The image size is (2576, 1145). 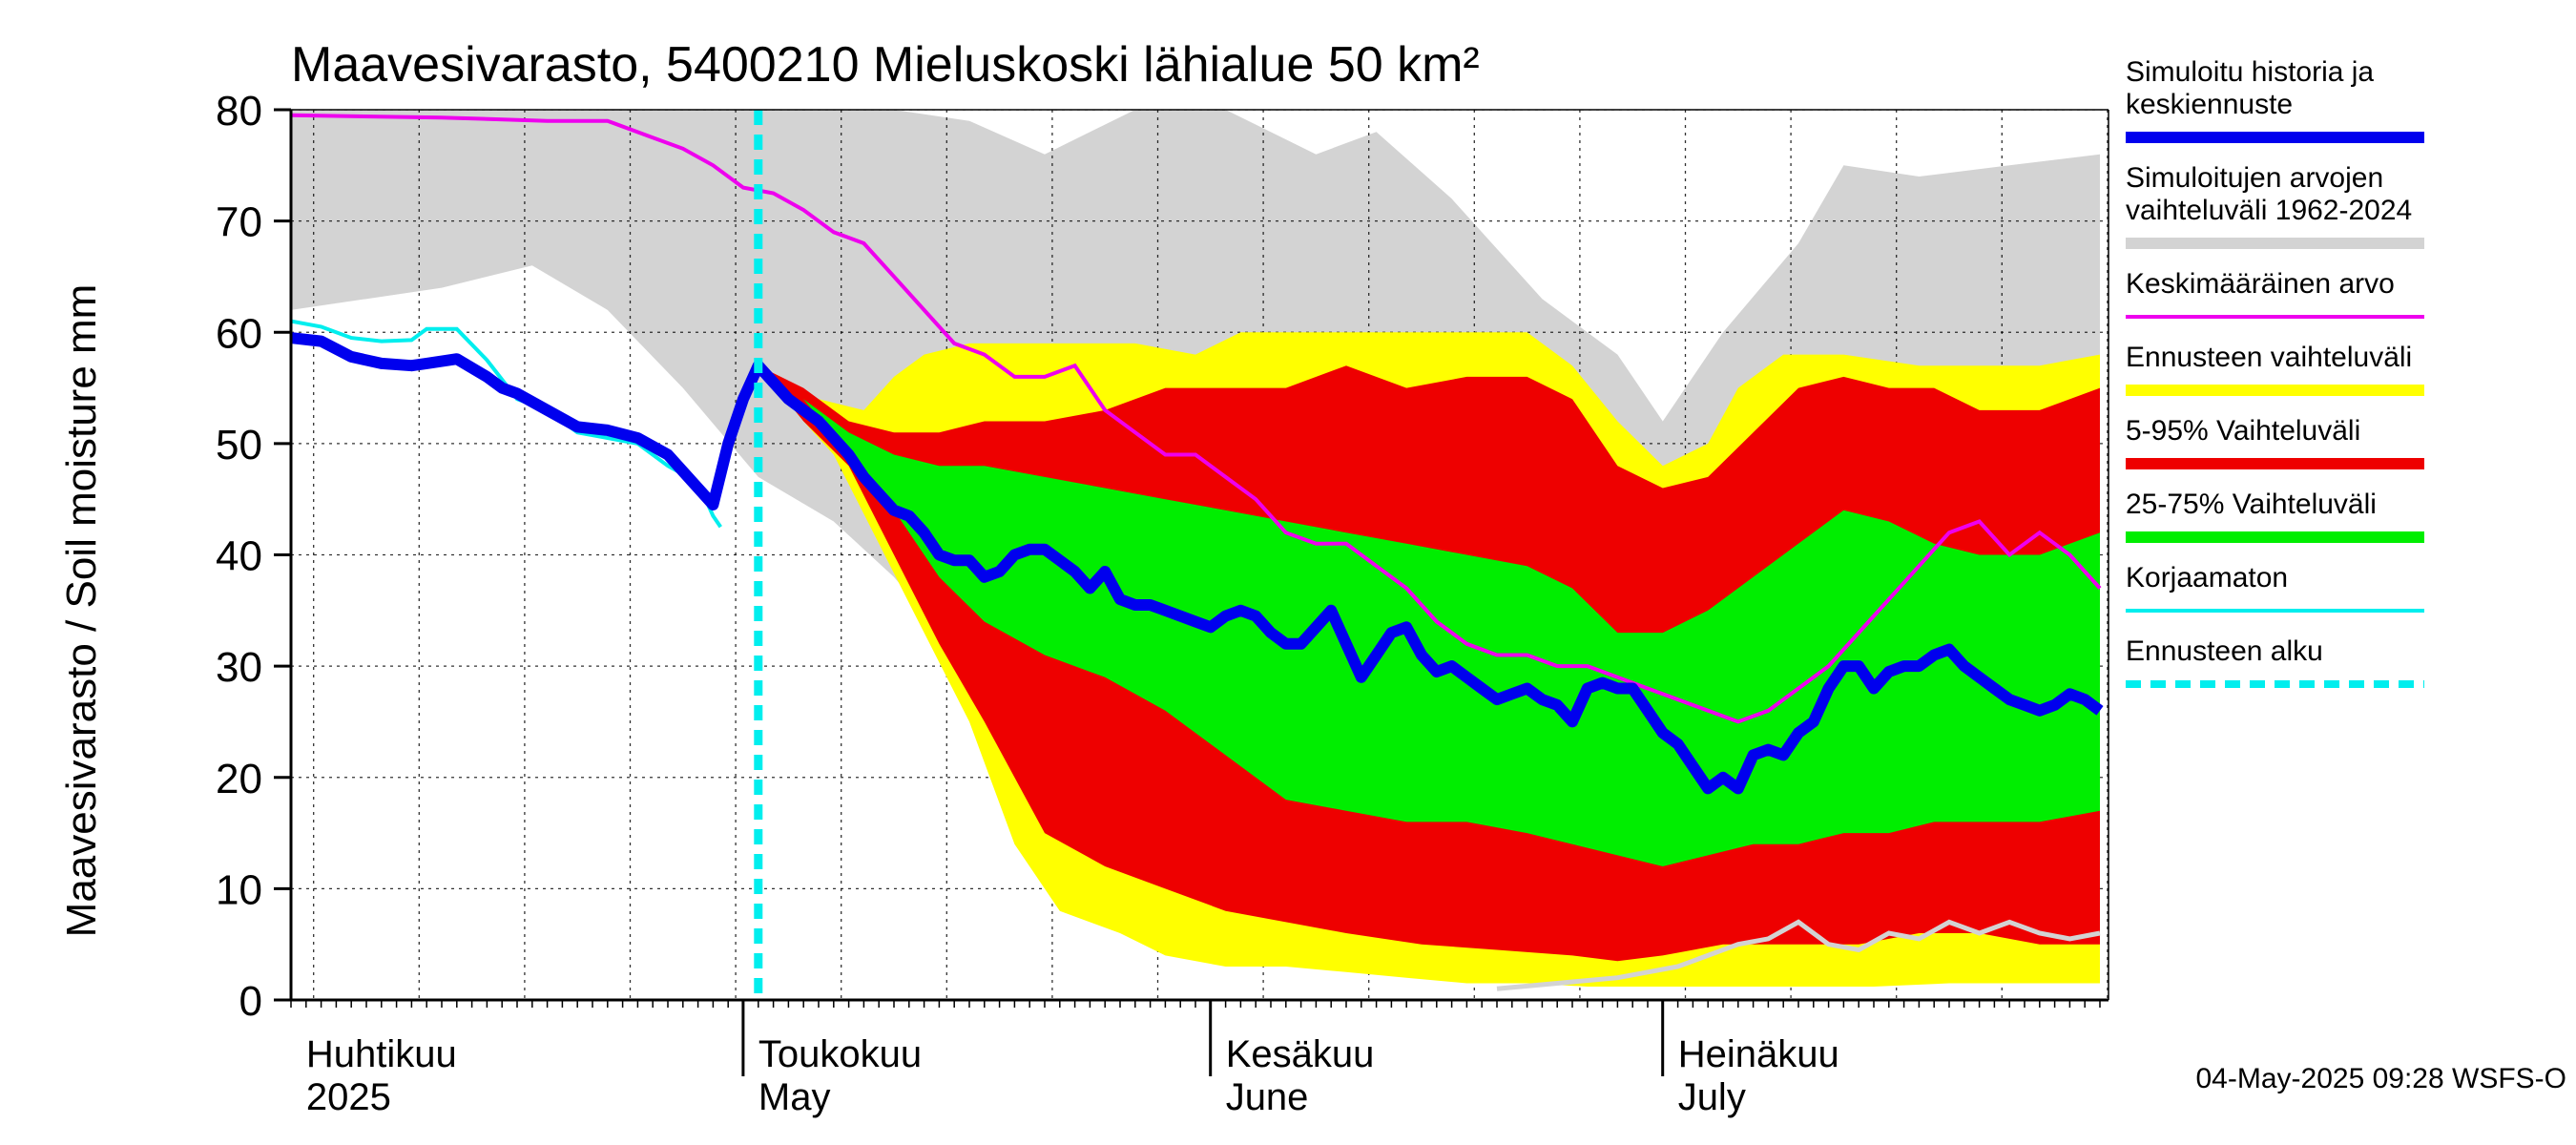 I want to click on legend-label: Ennusteen alku, so click(x=2224, y=651).